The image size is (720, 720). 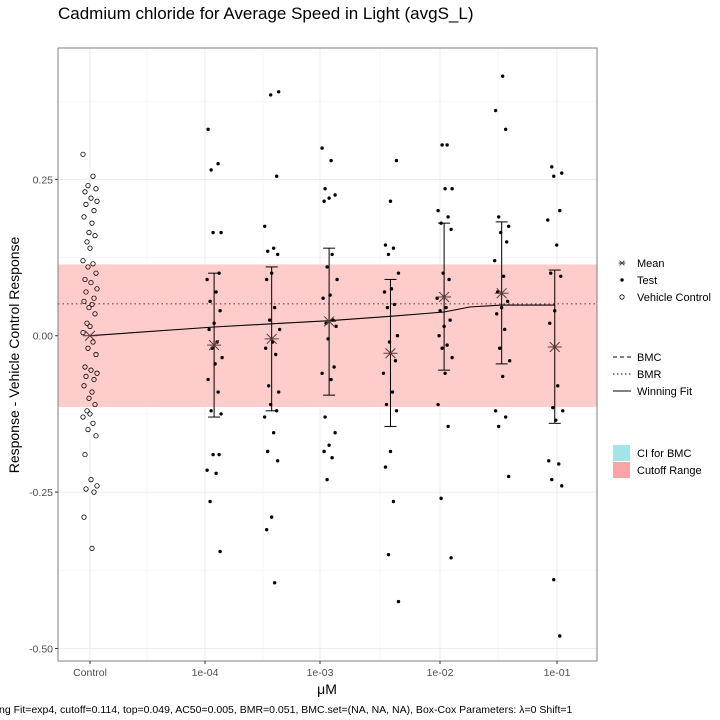 I want to click on y-tick-label: 0.25, so click(x=43, y=180).